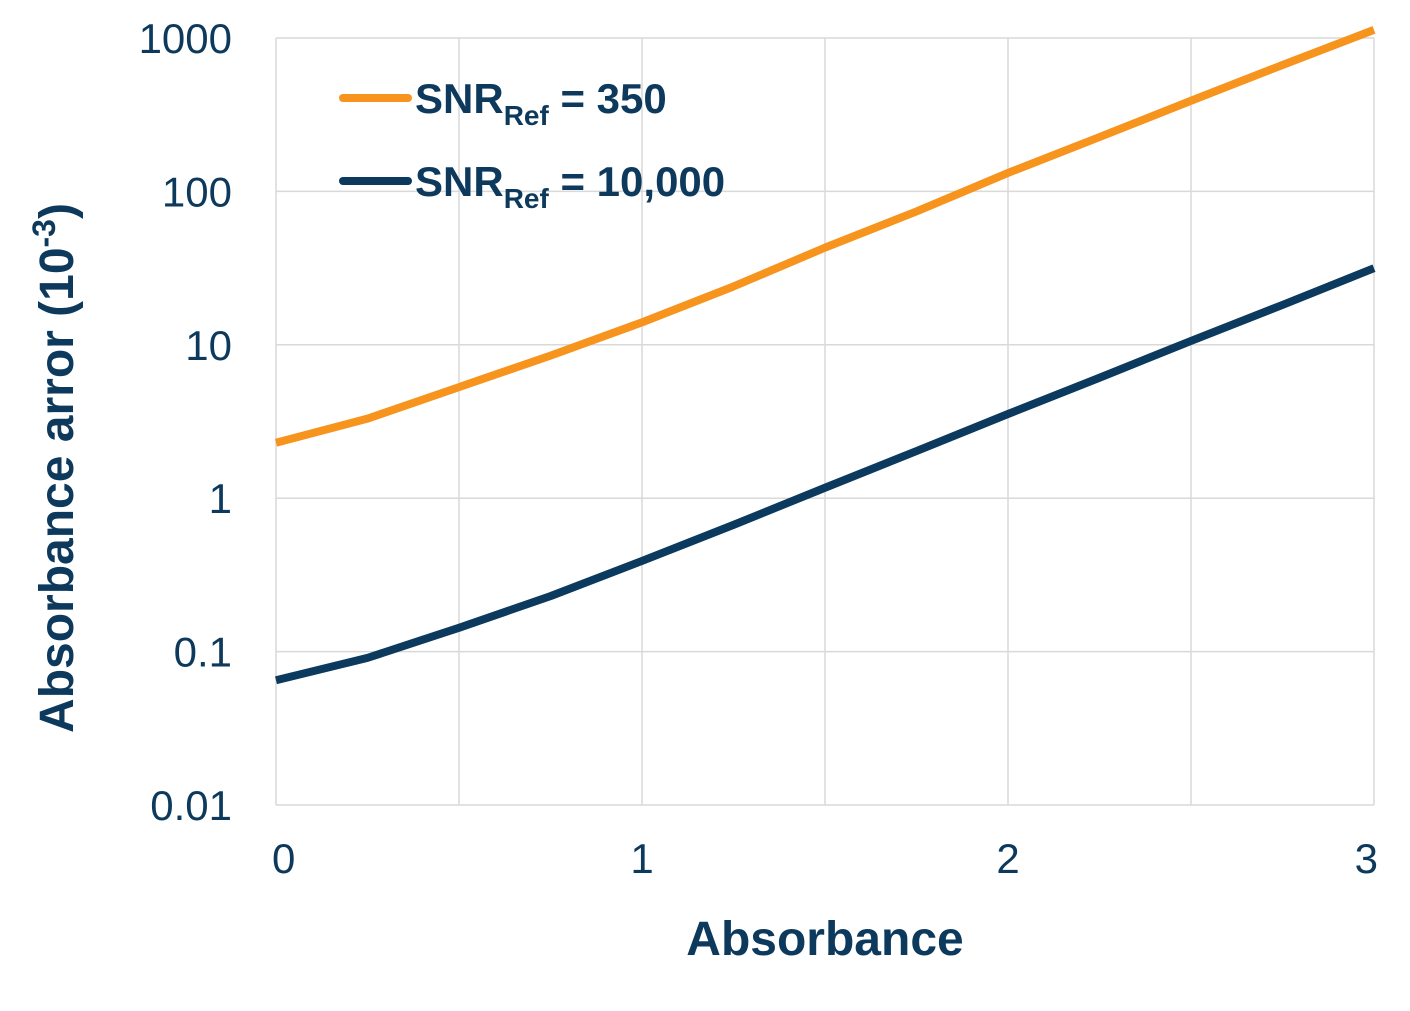 Image resolution: width=1410 pixels, height=1011 pixels. What do you see at coordinates (57, 211) in the screenshot?
I see `y-axis-title-end: )` at bounding box center [57, 211].